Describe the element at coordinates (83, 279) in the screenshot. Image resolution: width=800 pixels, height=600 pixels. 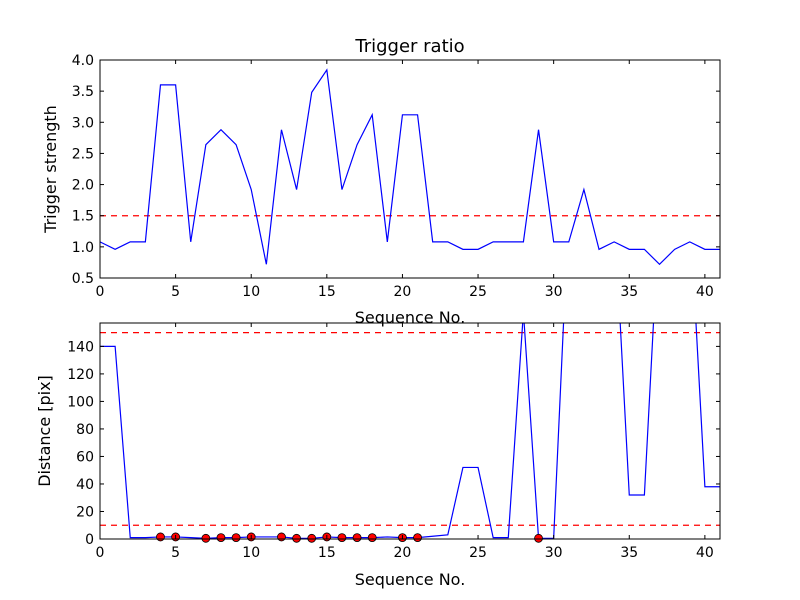
I see `y-tick-label: 0.5` at that location.